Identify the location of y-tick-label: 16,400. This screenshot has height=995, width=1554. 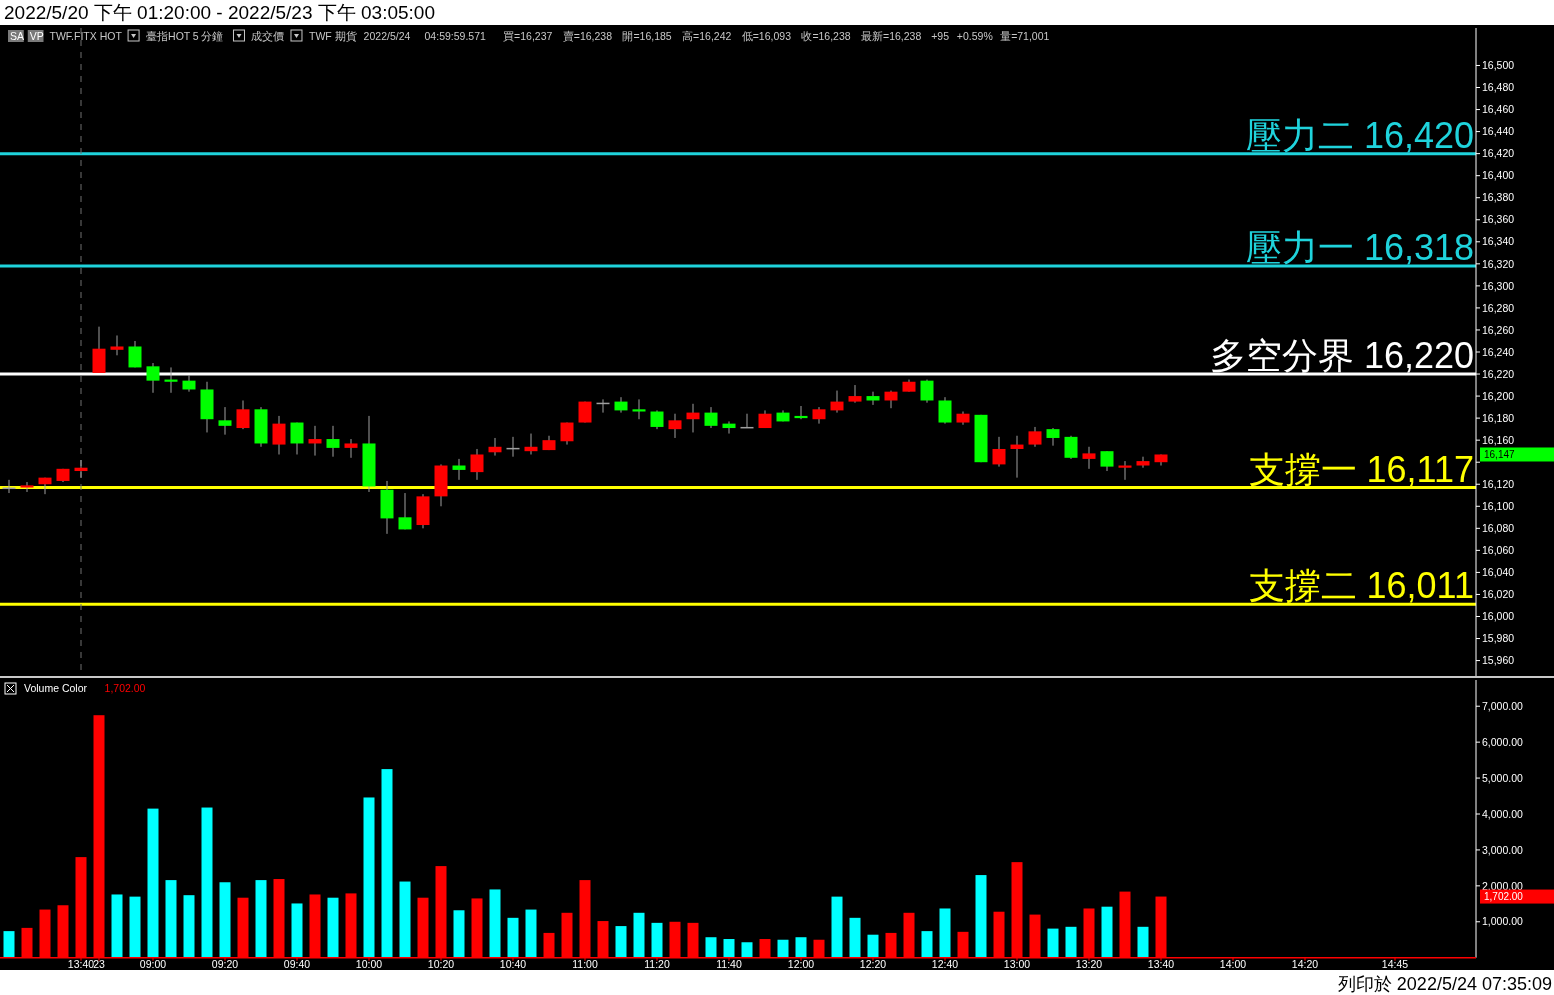
(1498, 175).